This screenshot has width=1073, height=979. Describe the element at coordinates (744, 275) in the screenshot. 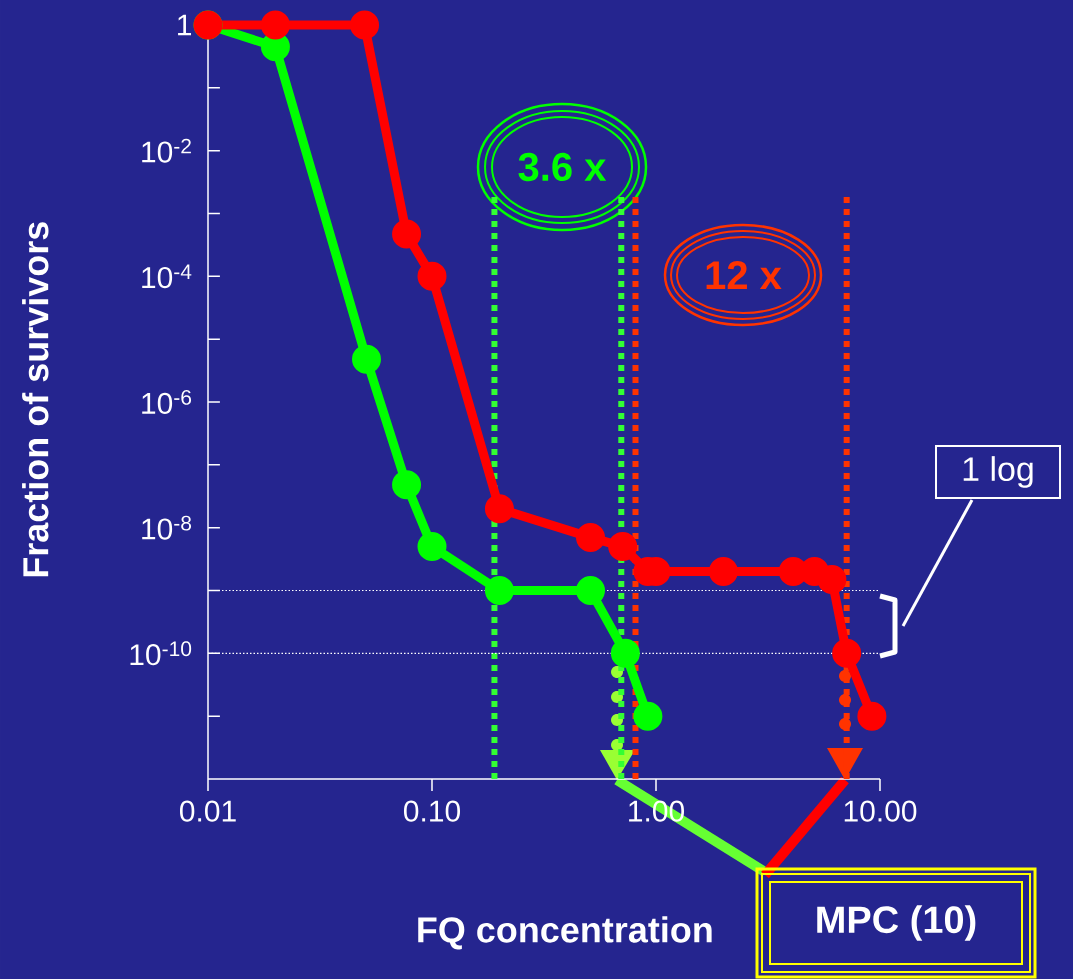

I see `annotation: 12 x` at that location.